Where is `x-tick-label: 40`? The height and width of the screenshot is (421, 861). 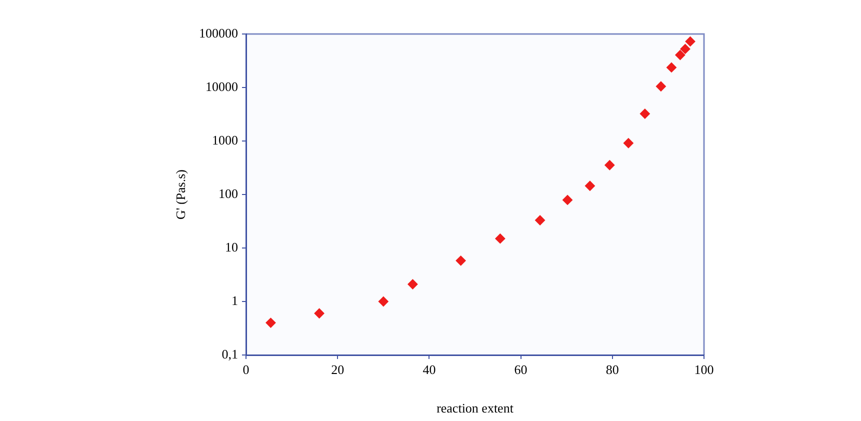
x-tick-label: 40 is located at coordinates (429, 370).